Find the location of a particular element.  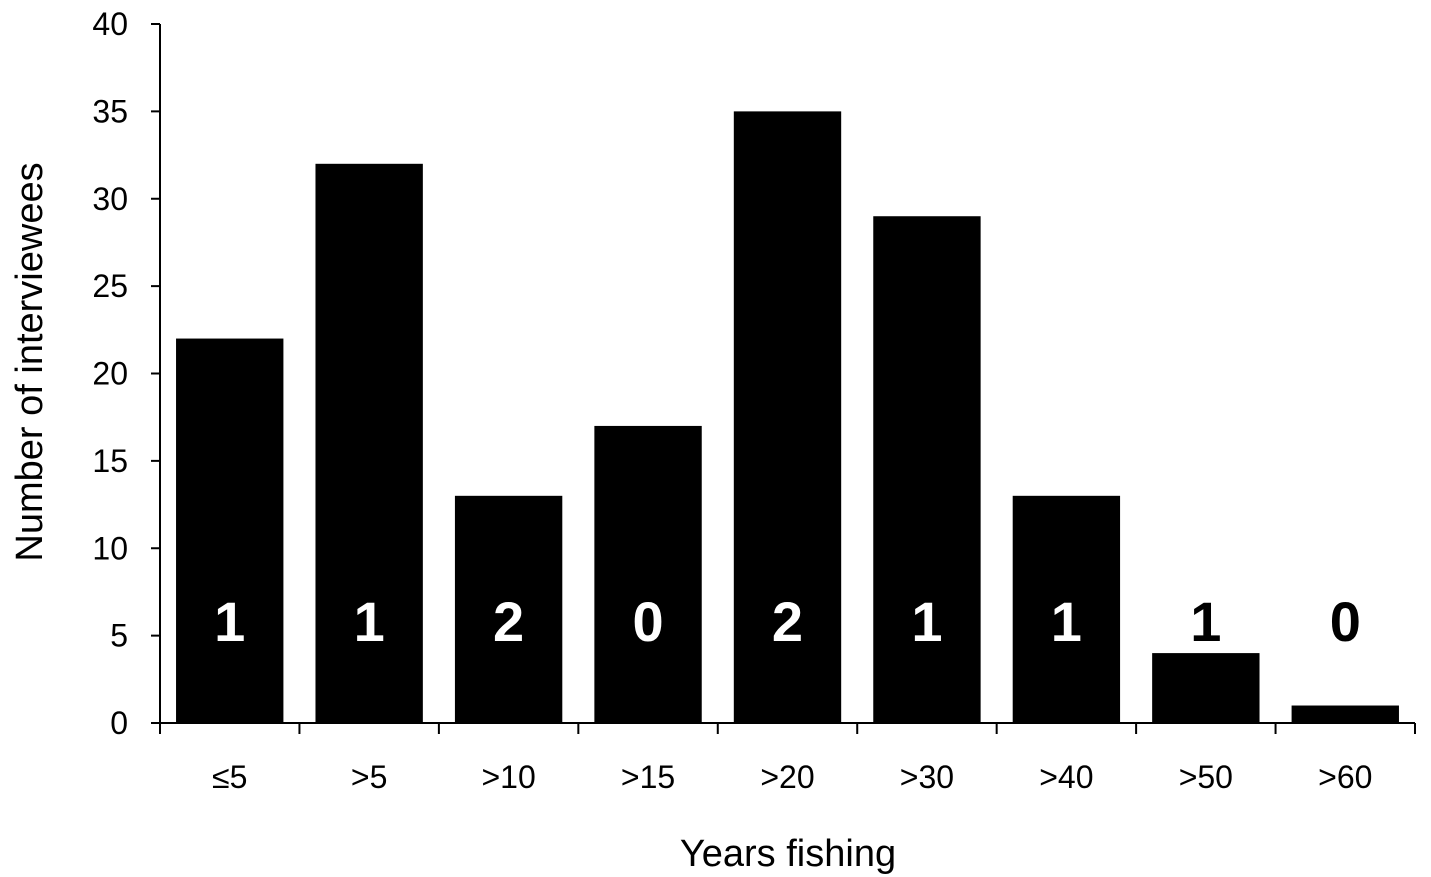

x-tick-label: >5 is located at coordinates (369, 777).